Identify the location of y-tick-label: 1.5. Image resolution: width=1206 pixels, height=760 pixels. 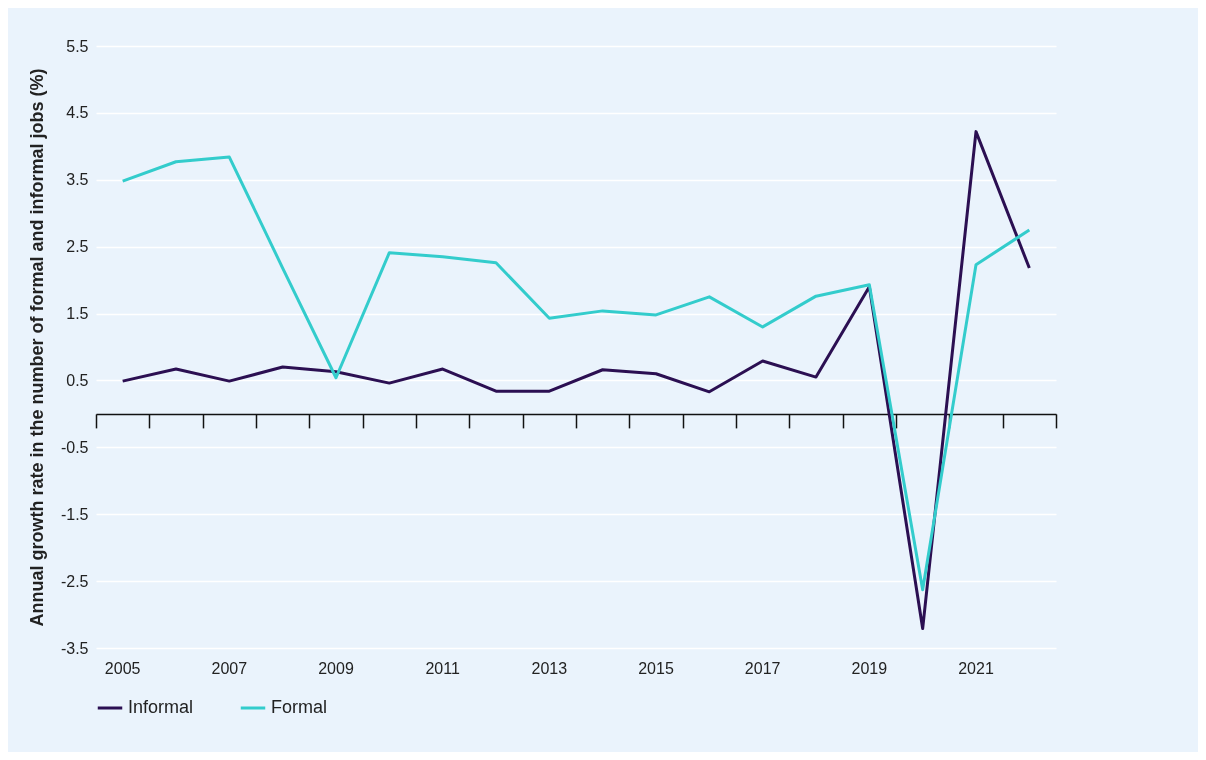
(77, 314).